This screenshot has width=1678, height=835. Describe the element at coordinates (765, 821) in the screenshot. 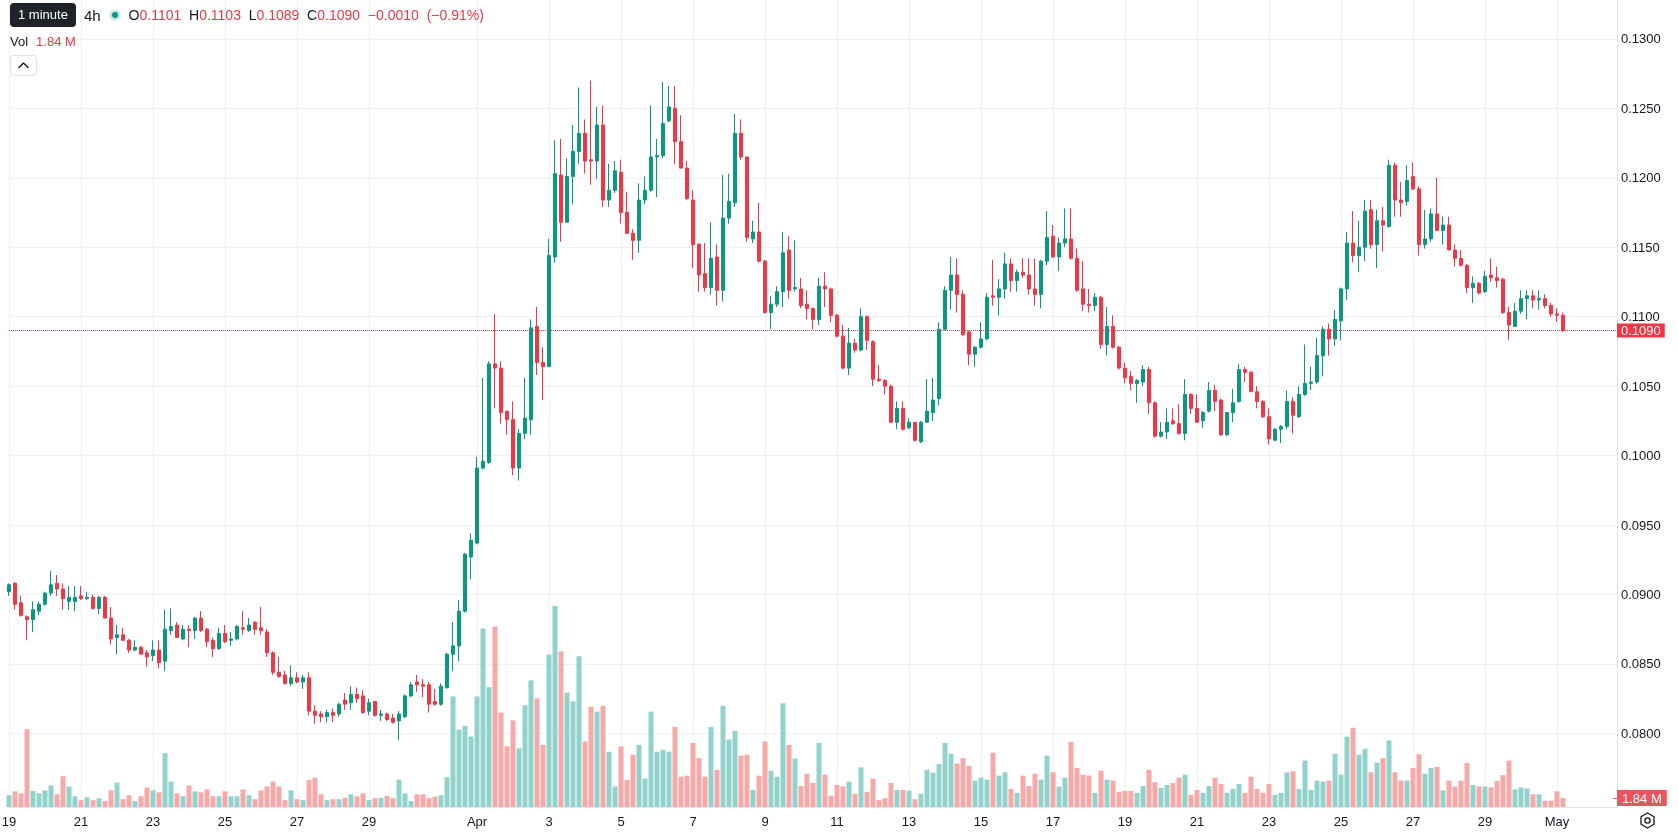

I see `x-tick-label: 9` at that location.